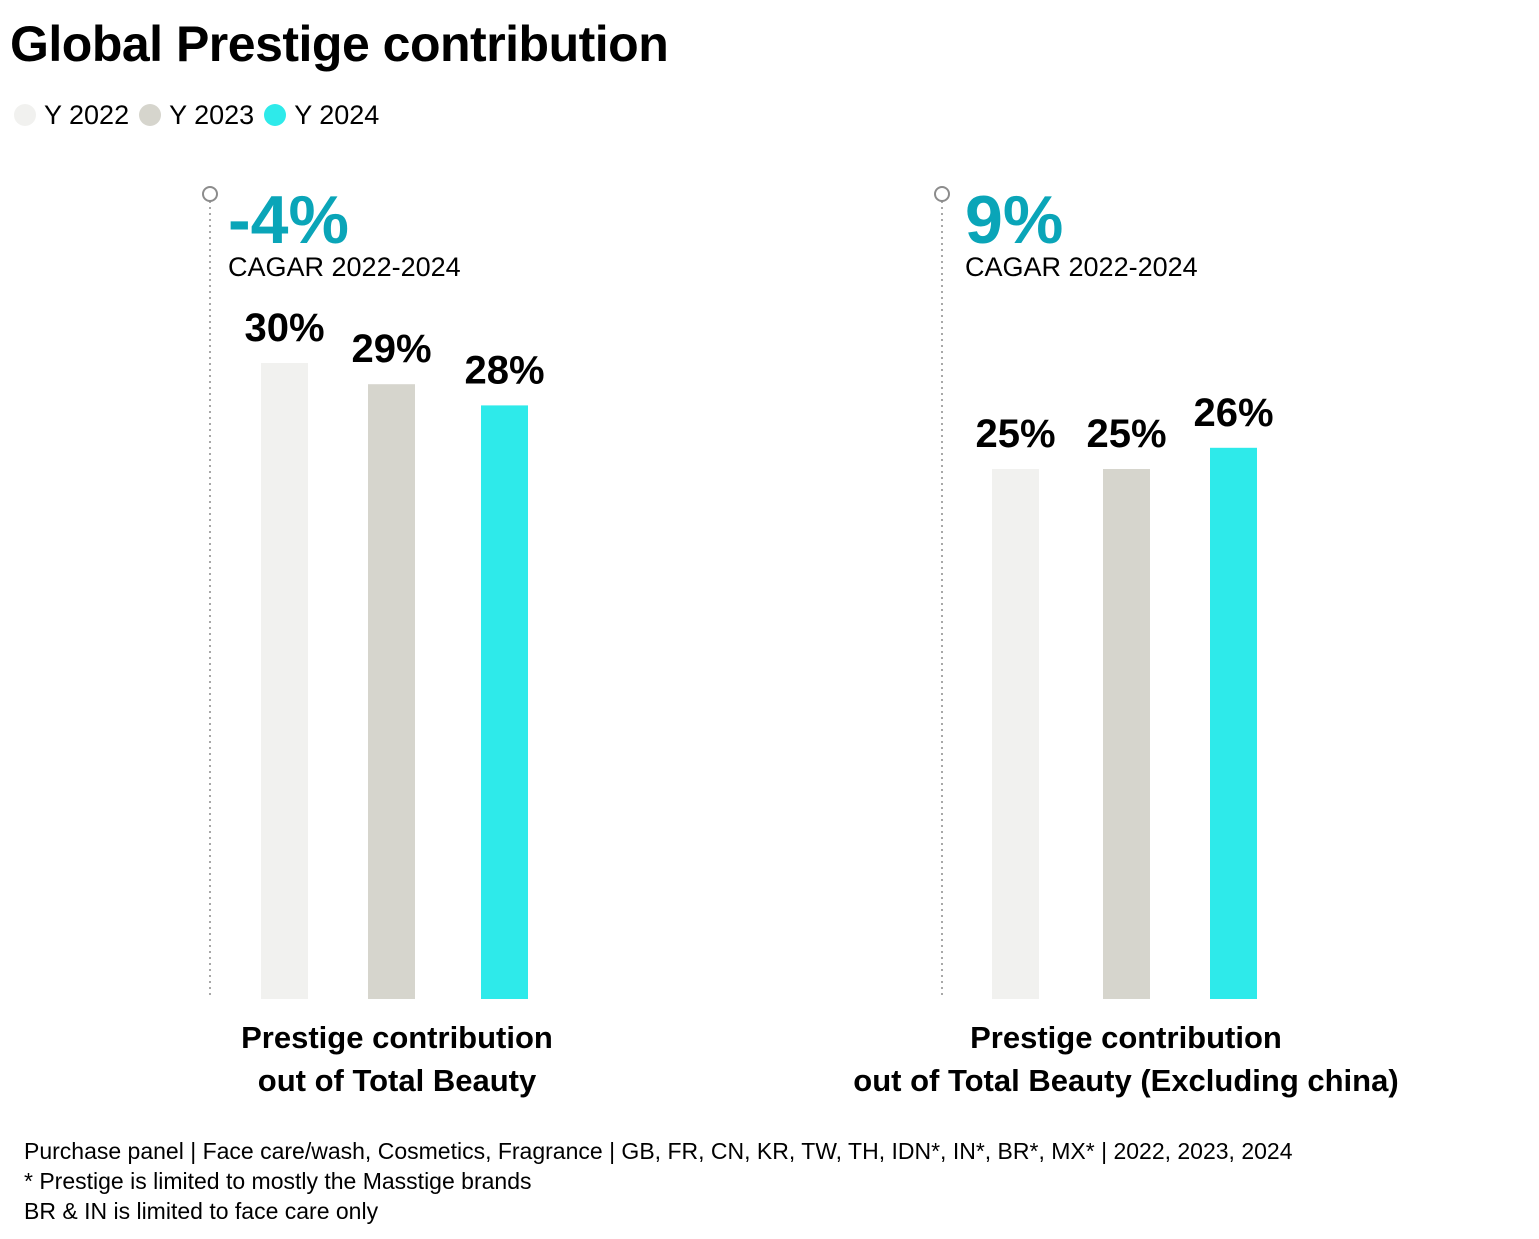 The width and height of the screenshot is (1539, 1239). I want to click on legend-item-2022: Y 2022, so click(71, 115).